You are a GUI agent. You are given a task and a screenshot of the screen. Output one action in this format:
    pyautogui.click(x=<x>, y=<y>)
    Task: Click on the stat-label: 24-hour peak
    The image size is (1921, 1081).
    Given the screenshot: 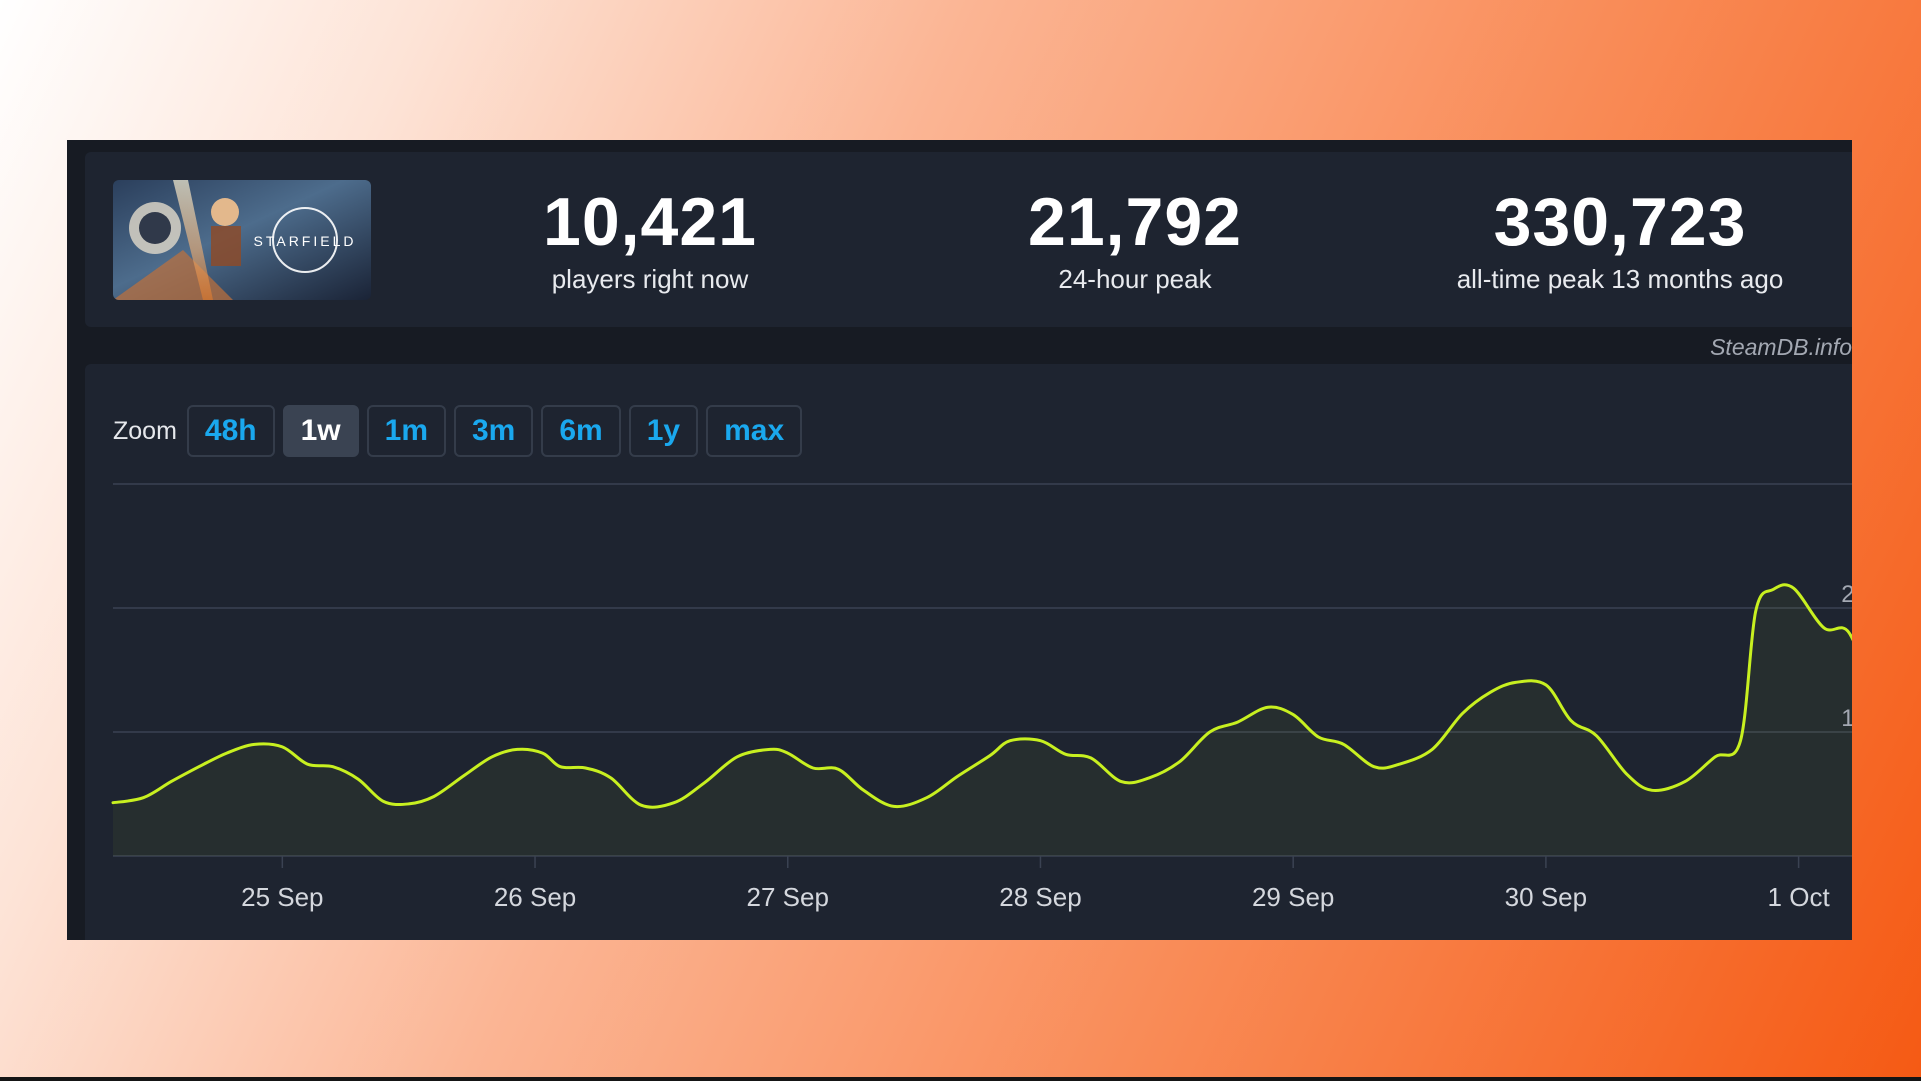 What is the action you would take?
    pyautogui.click(x=1135, y=279)
    